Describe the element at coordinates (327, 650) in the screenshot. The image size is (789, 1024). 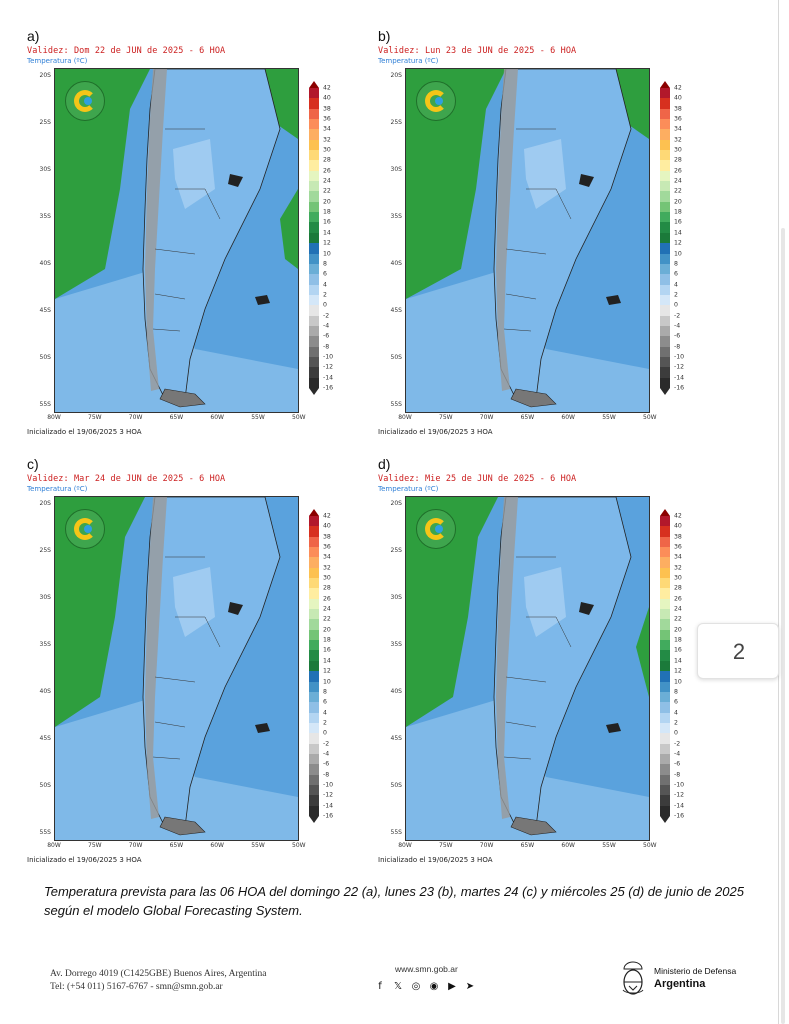
I see `colorbar-tick-label: 16` at that location.